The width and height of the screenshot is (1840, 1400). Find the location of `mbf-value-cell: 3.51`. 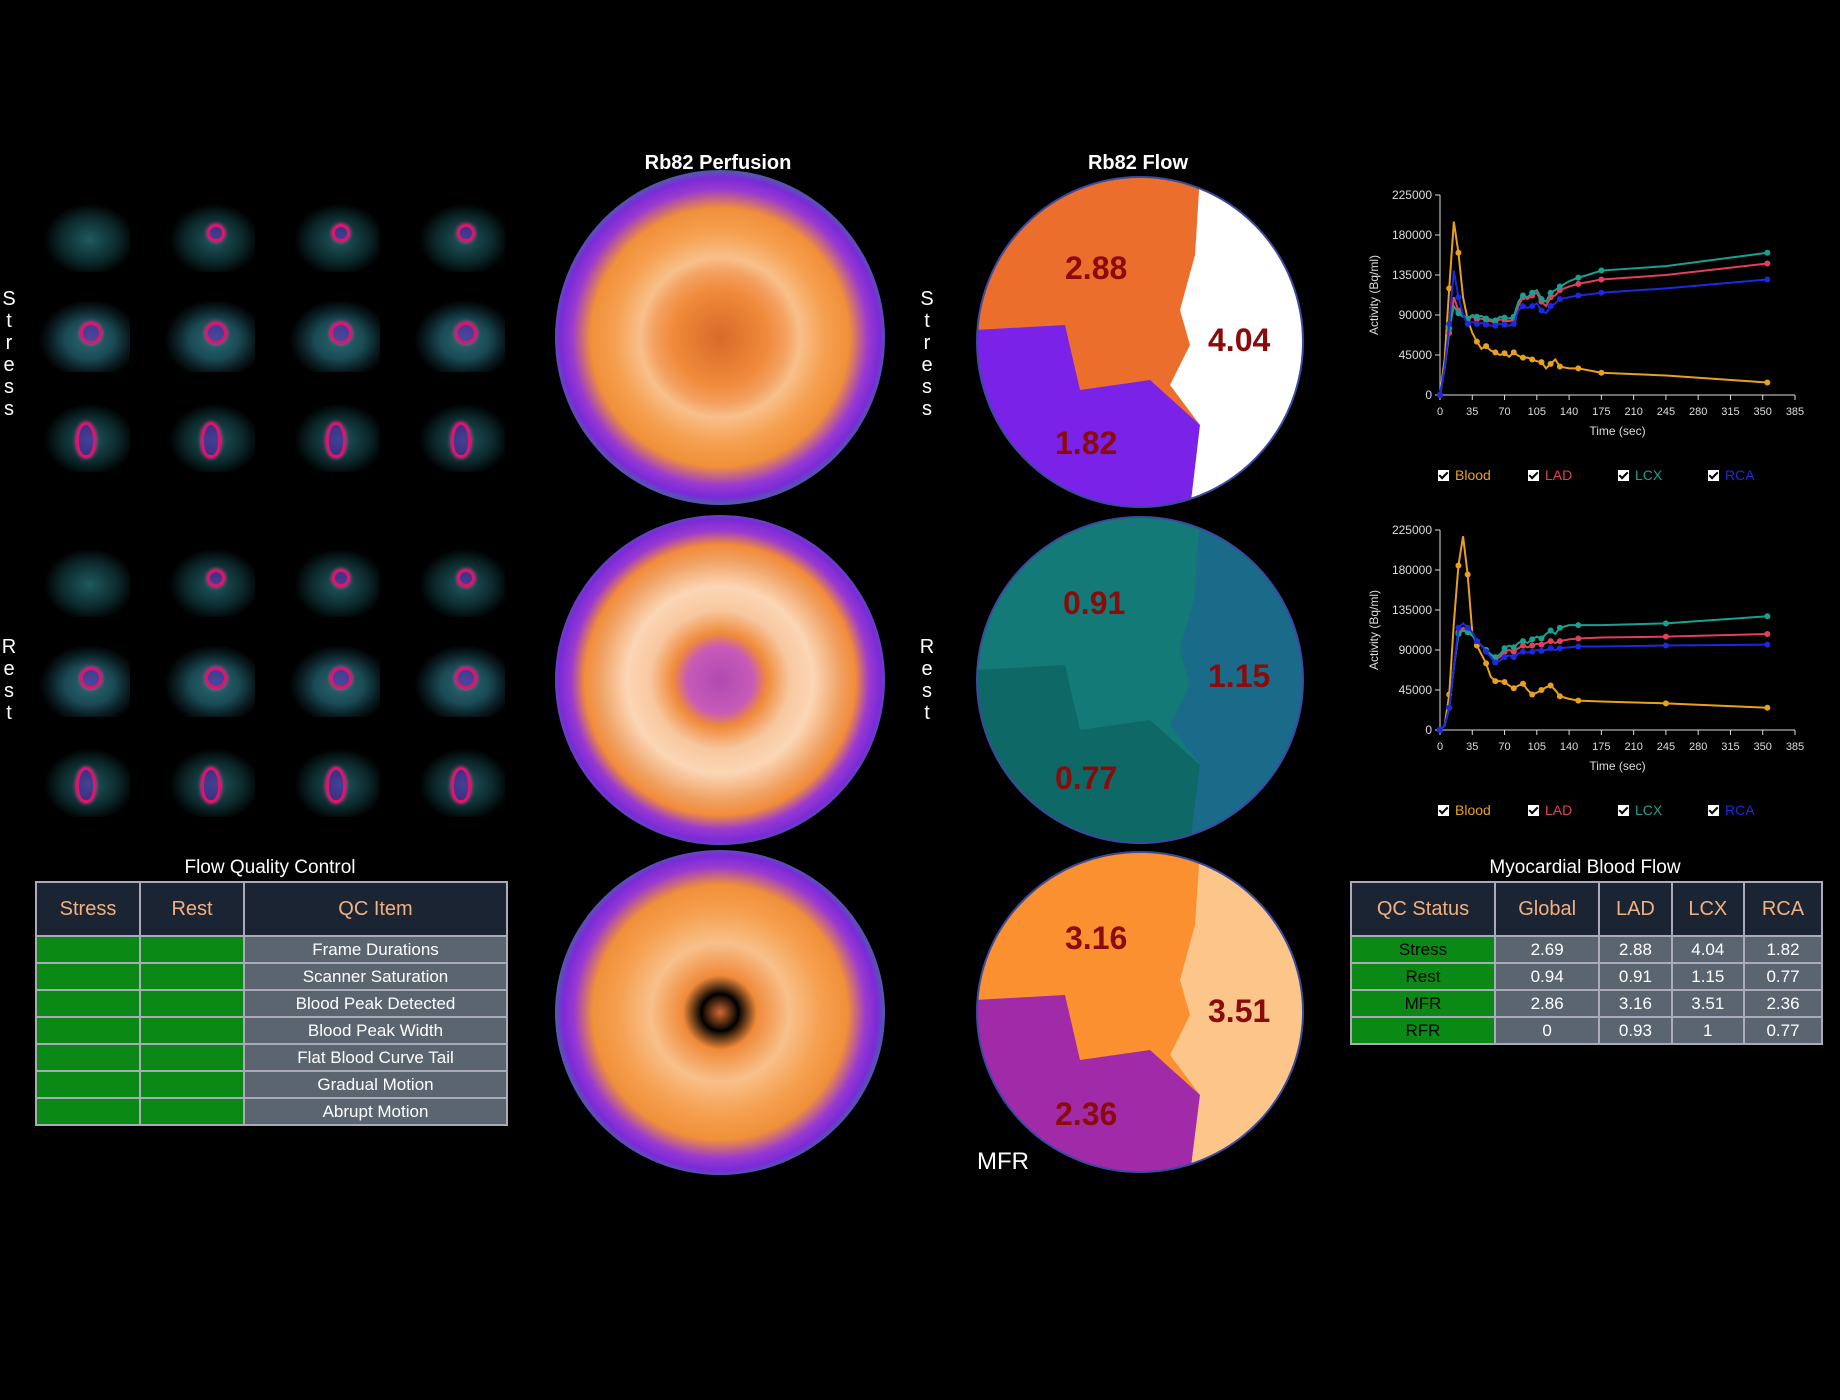

mbf-value-cell: 3.51 is located at coordinates (1707, 1003).